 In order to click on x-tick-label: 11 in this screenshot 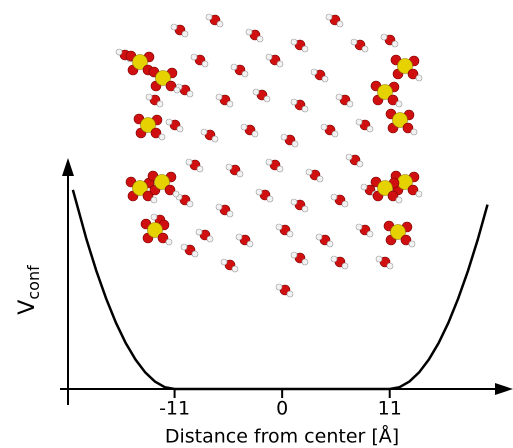, I will do `click(390, 409)`.